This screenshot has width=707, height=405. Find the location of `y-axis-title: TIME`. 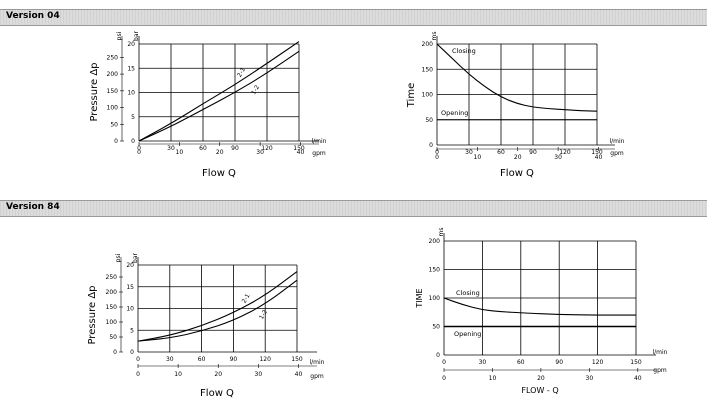

y-axis-title: TIME is located at coordinates (419, 298).